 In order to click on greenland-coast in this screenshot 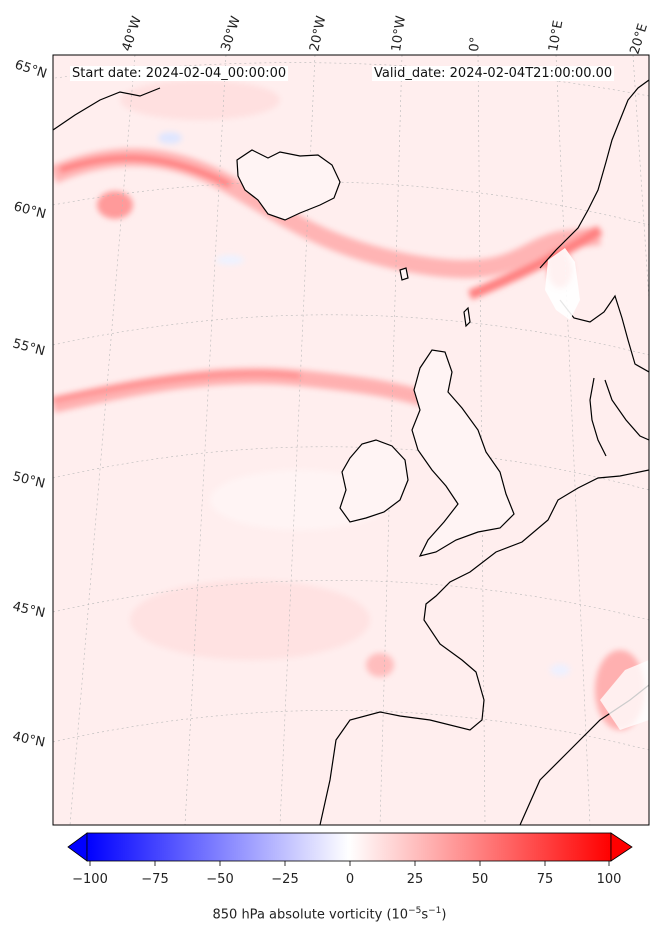, I will do `click(107, 109)`.